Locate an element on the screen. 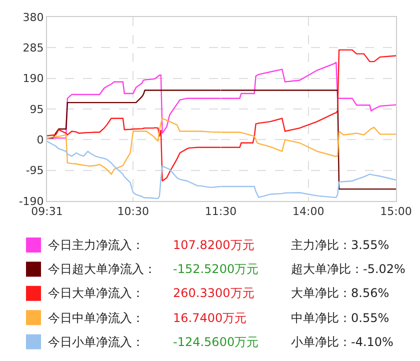 This screenshot has height=361, width=420. legend-label: 今日大单净流入： is located at coordinates (96, 293).